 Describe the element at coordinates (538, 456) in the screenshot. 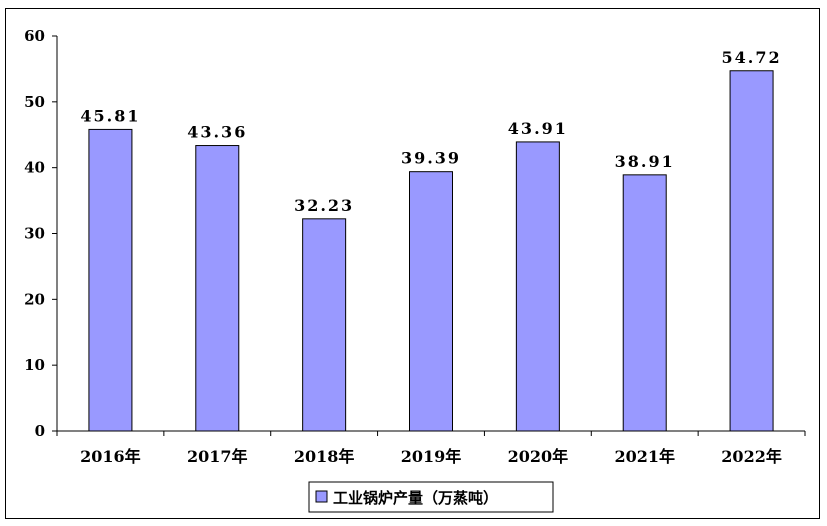

I see `x-tick-label: 2020年` at that location.